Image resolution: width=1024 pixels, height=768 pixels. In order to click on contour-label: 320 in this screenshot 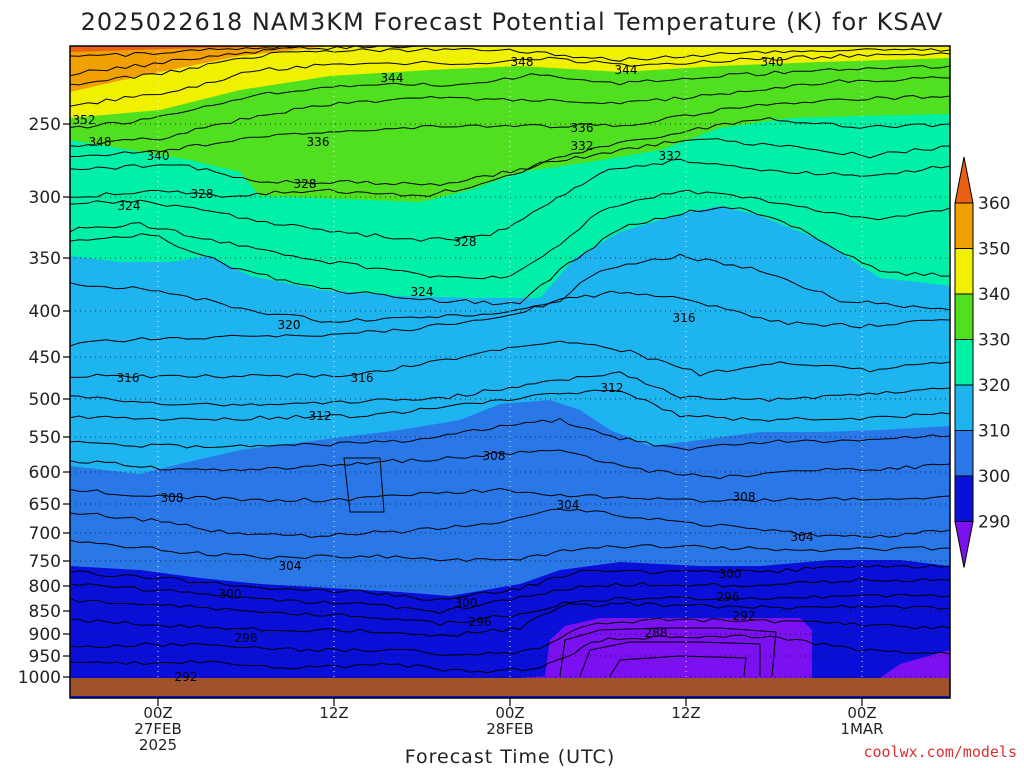, I will do `click(289, 325)`.